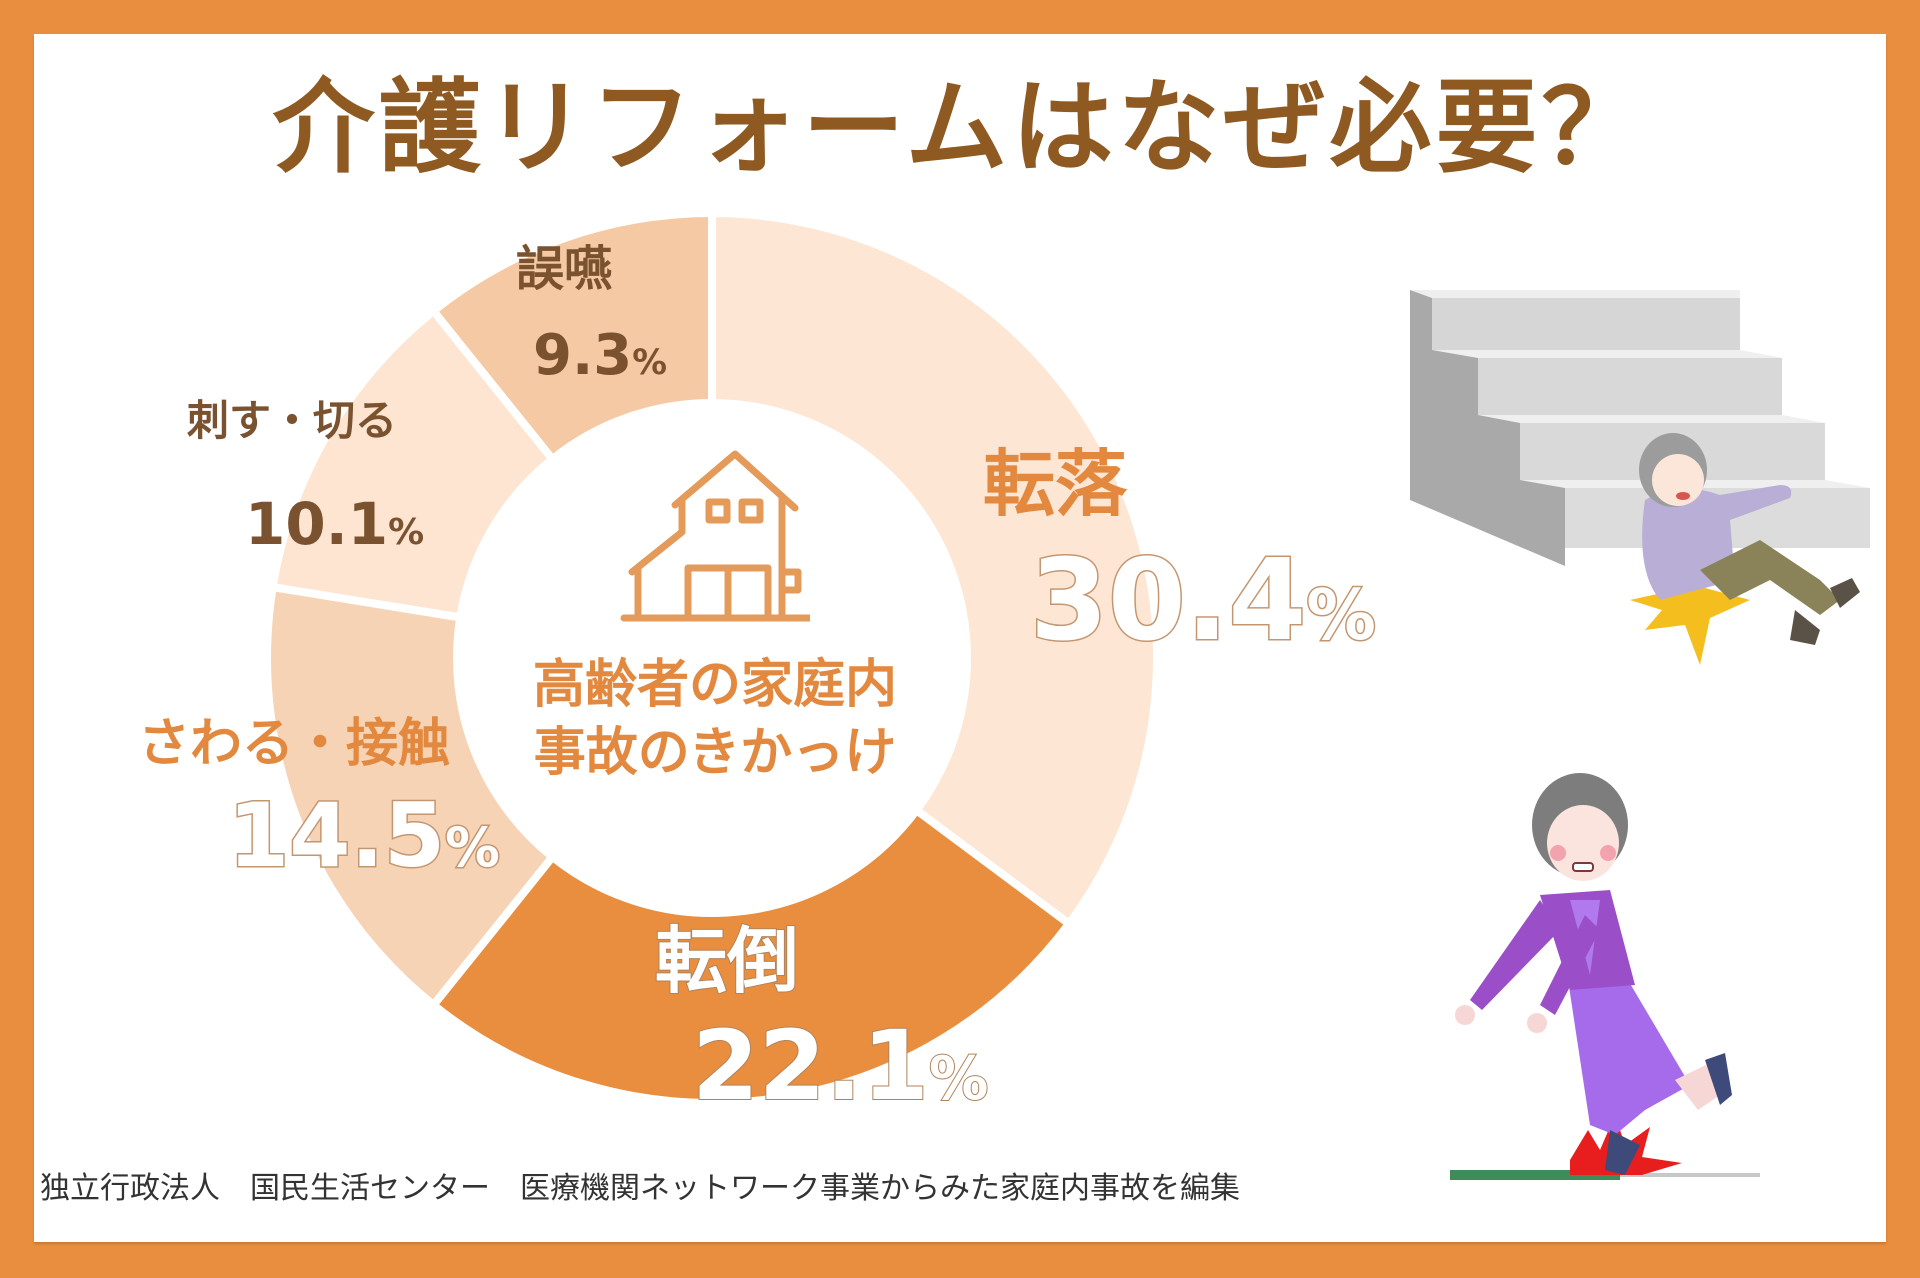 Image resolution: width=1920 pixels, height=1278 pixels. I want to click on label-fall-stairs-category: 転落, so click(1055, 484).